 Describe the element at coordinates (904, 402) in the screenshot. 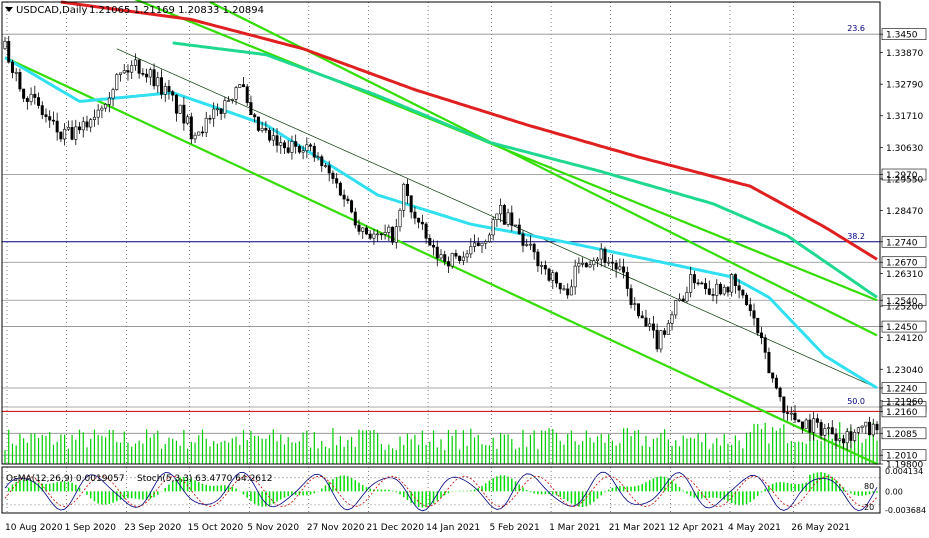

I see `price-label: 1.21960` at that location.